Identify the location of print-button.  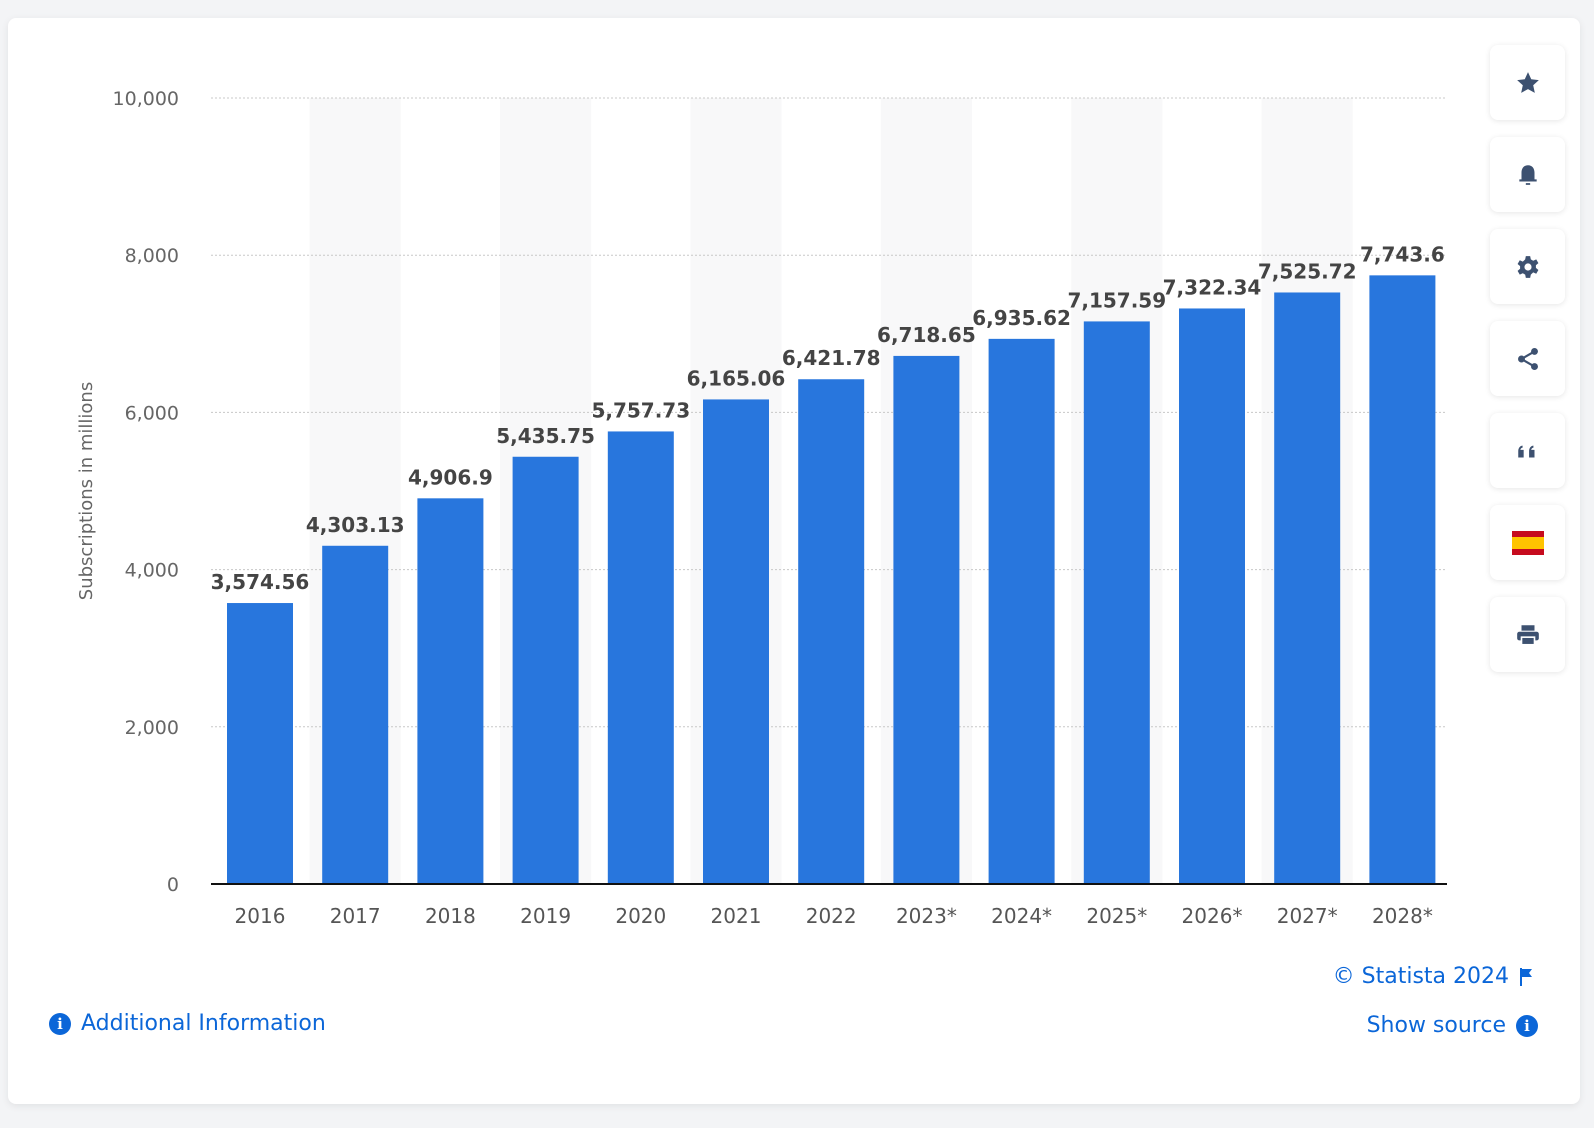
(1527, 634).